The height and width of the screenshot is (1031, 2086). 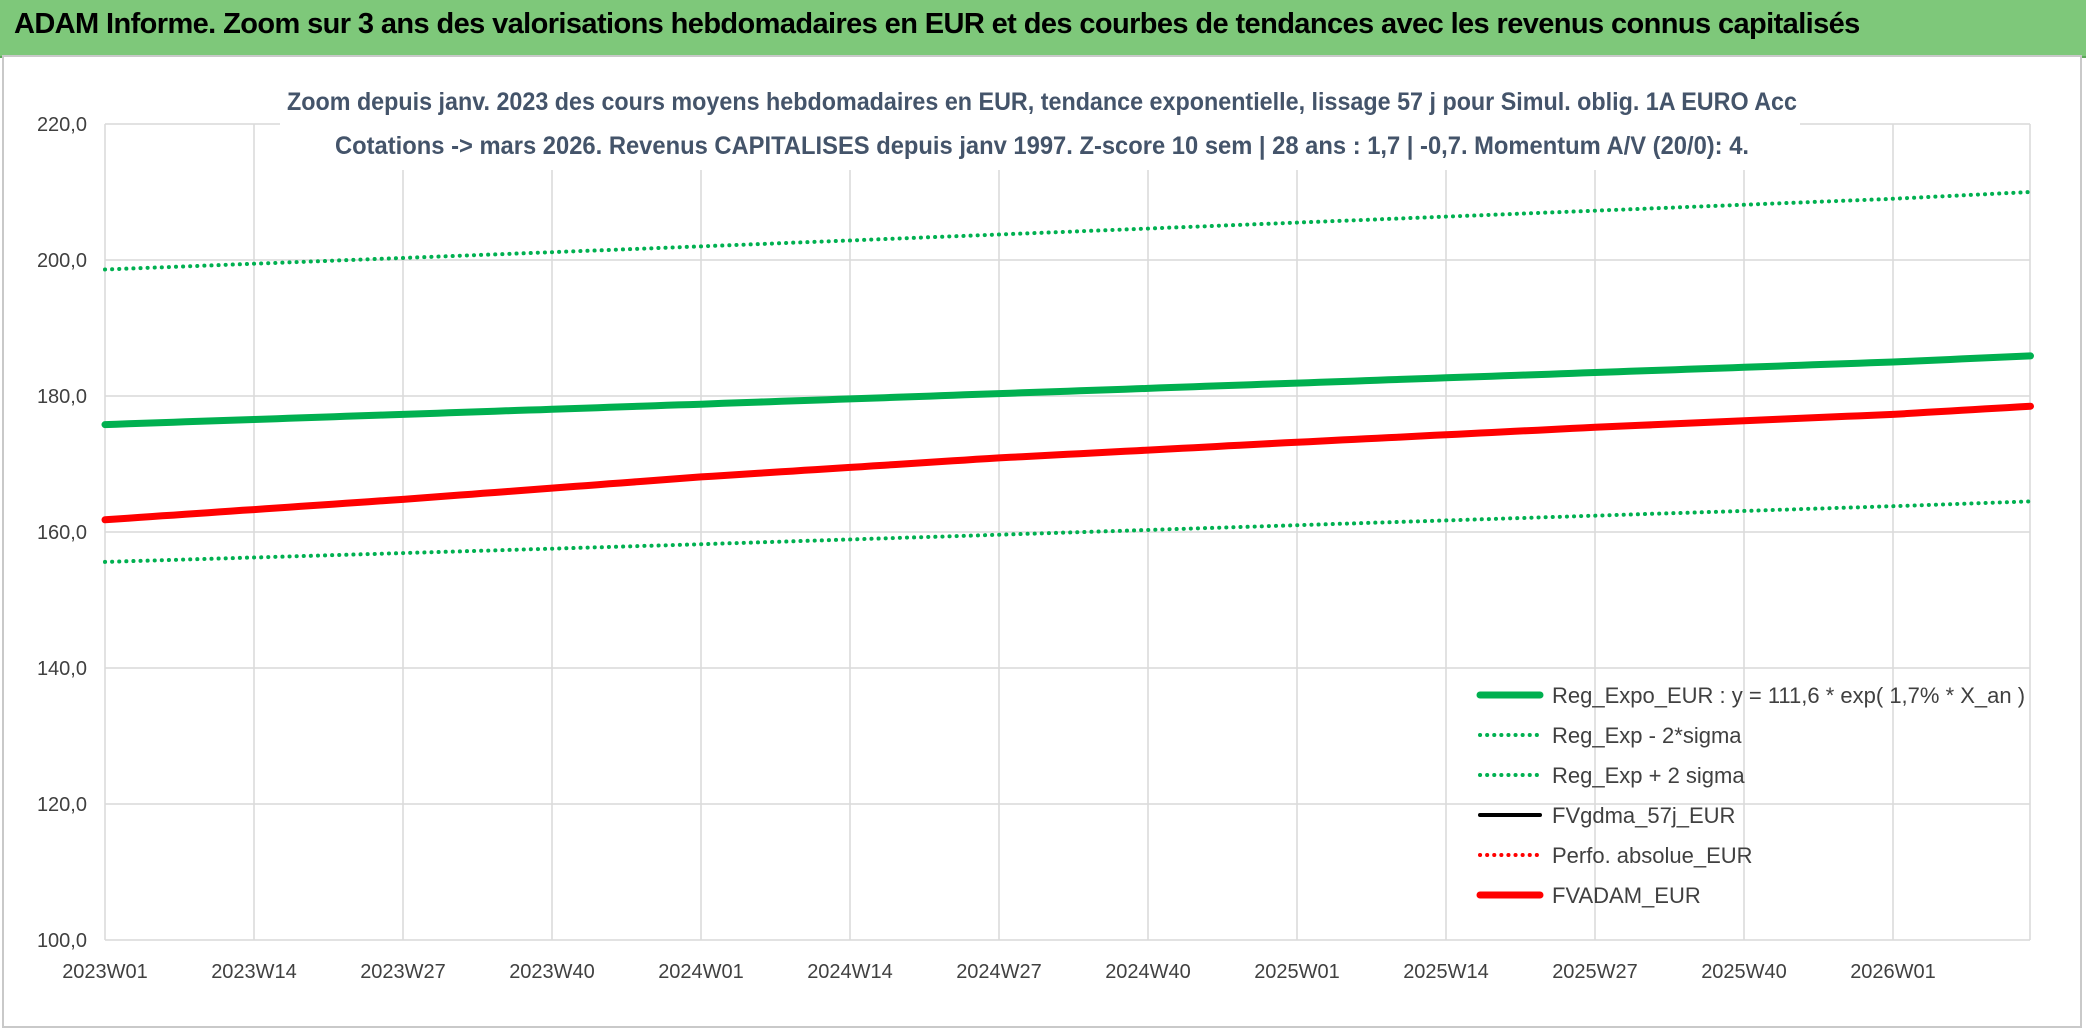 I want to click on y-tick-label: 160,0, so click(x=62, y=533).